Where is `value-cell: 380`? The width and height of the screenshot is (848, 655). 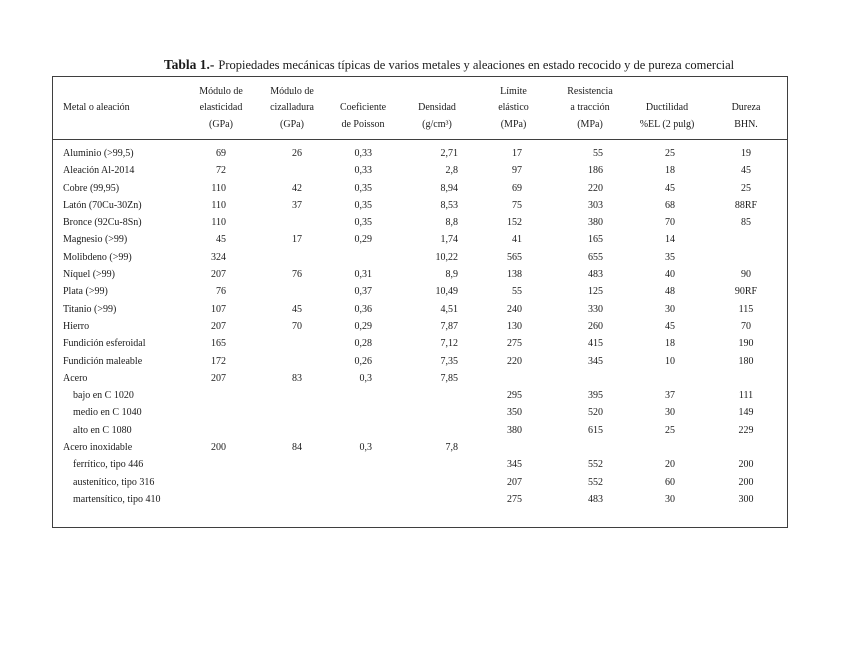 value-cell: 380 is located at coordinates (514, 430).